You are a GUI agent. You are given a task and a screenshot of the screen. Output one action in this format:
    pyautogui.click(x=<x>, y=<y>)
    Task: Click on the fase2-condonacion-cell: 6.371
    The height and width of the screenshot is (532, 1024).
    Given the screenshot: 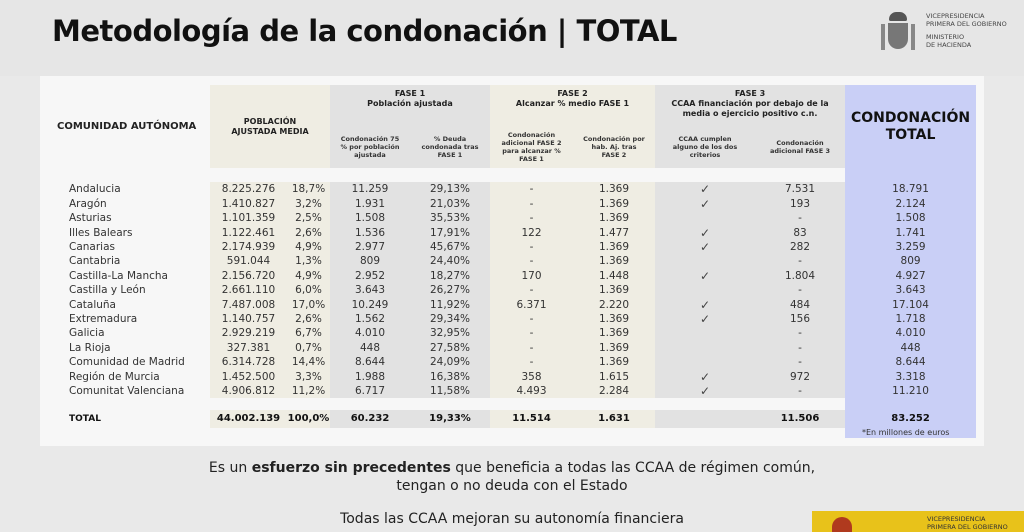 What is the action you would take?
    pyautogui.click(x=531, y=305)
    